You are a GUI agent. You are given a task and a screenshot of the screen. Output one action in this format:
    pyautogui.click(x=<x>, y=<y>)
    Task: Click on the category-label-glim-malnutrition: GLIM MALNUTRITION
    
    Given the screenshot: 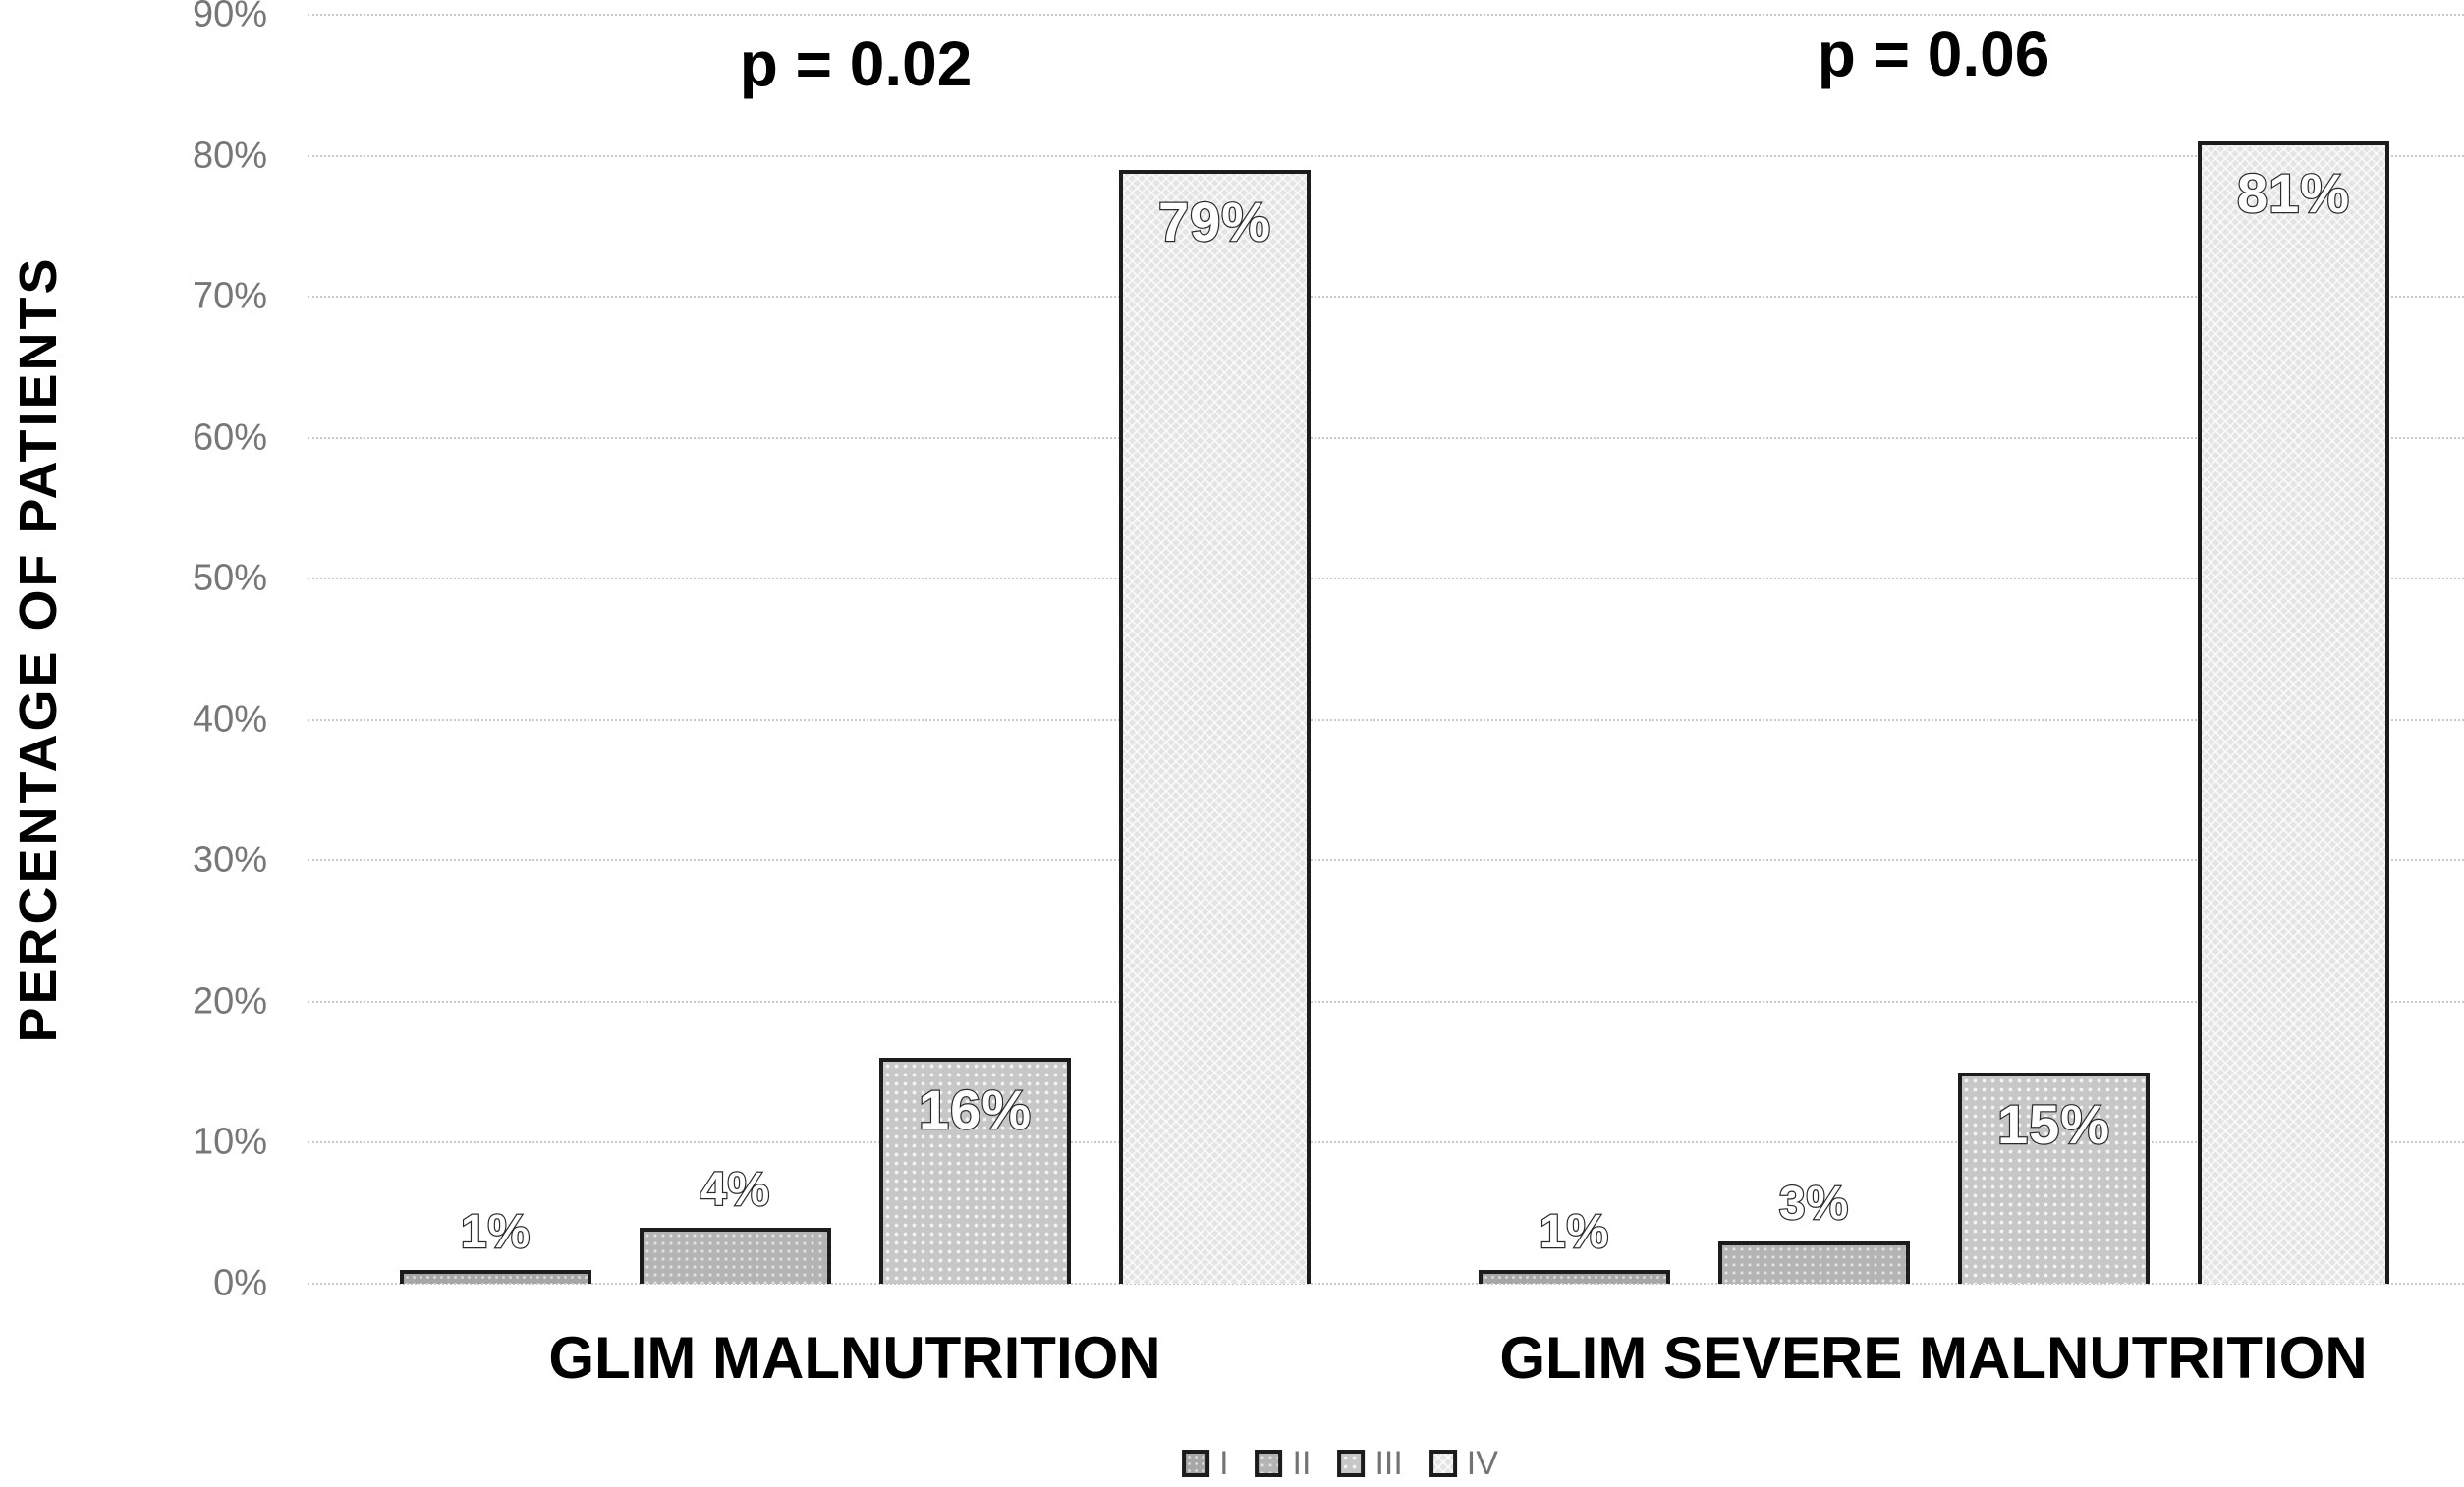 What is the action you would take?
    pyautogui.click(x=854, y=1358)
    